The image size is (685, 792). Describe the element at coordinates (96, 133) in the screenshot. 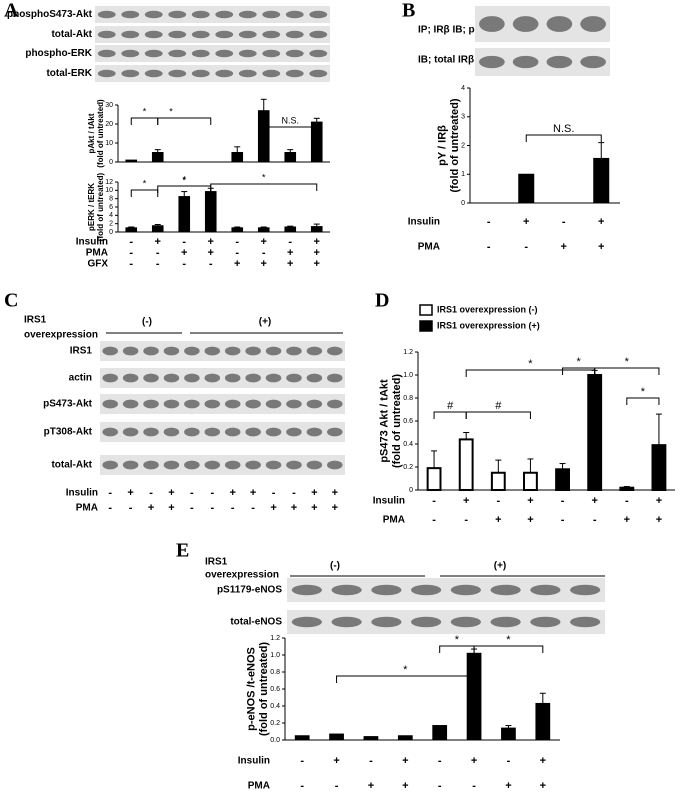

I see `y-axis-label: pAkt / tAkt(fold of untreated)` at that location.